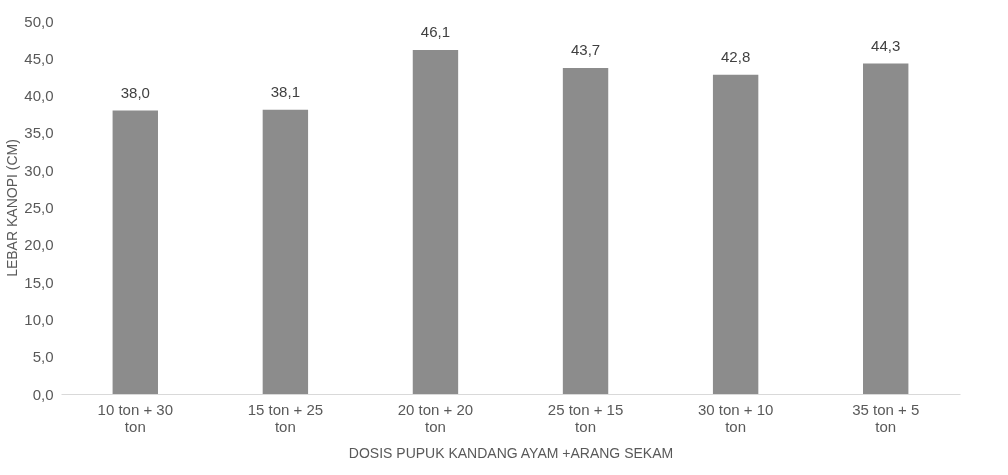 This screenshot has width=1008, height=475. I want to click on x-tick-label: 25 ton + 15 ton, so click(585, 417).